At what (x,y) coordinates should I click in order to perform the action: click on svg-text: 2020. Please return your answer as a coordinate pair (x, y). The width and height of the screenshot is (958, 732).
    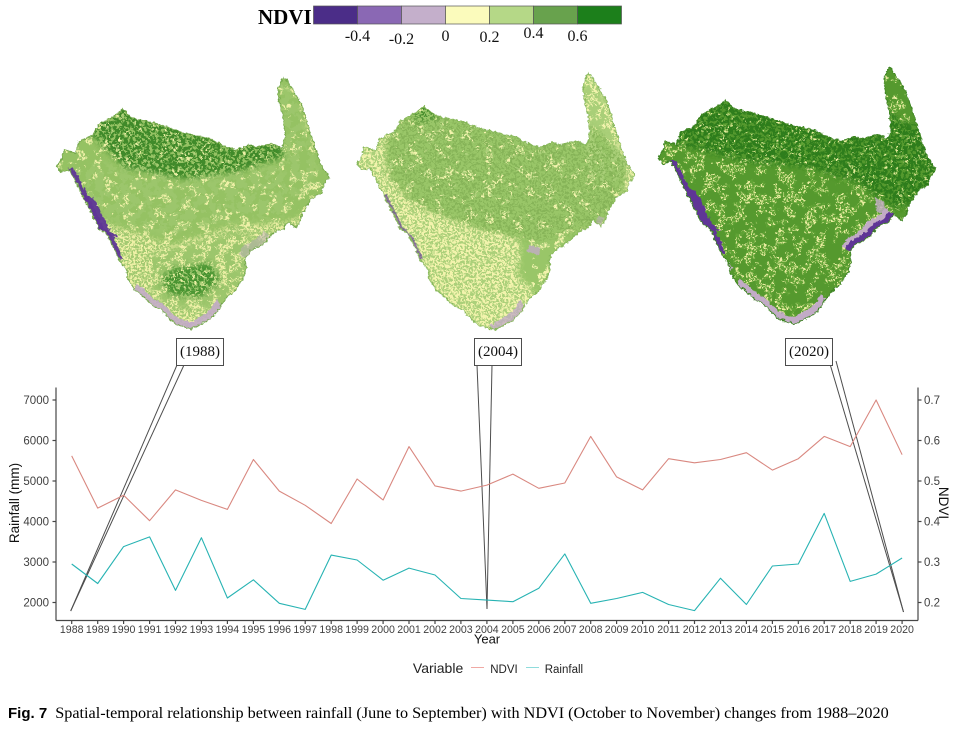
    Looking at the image, I should click on (902, 630).